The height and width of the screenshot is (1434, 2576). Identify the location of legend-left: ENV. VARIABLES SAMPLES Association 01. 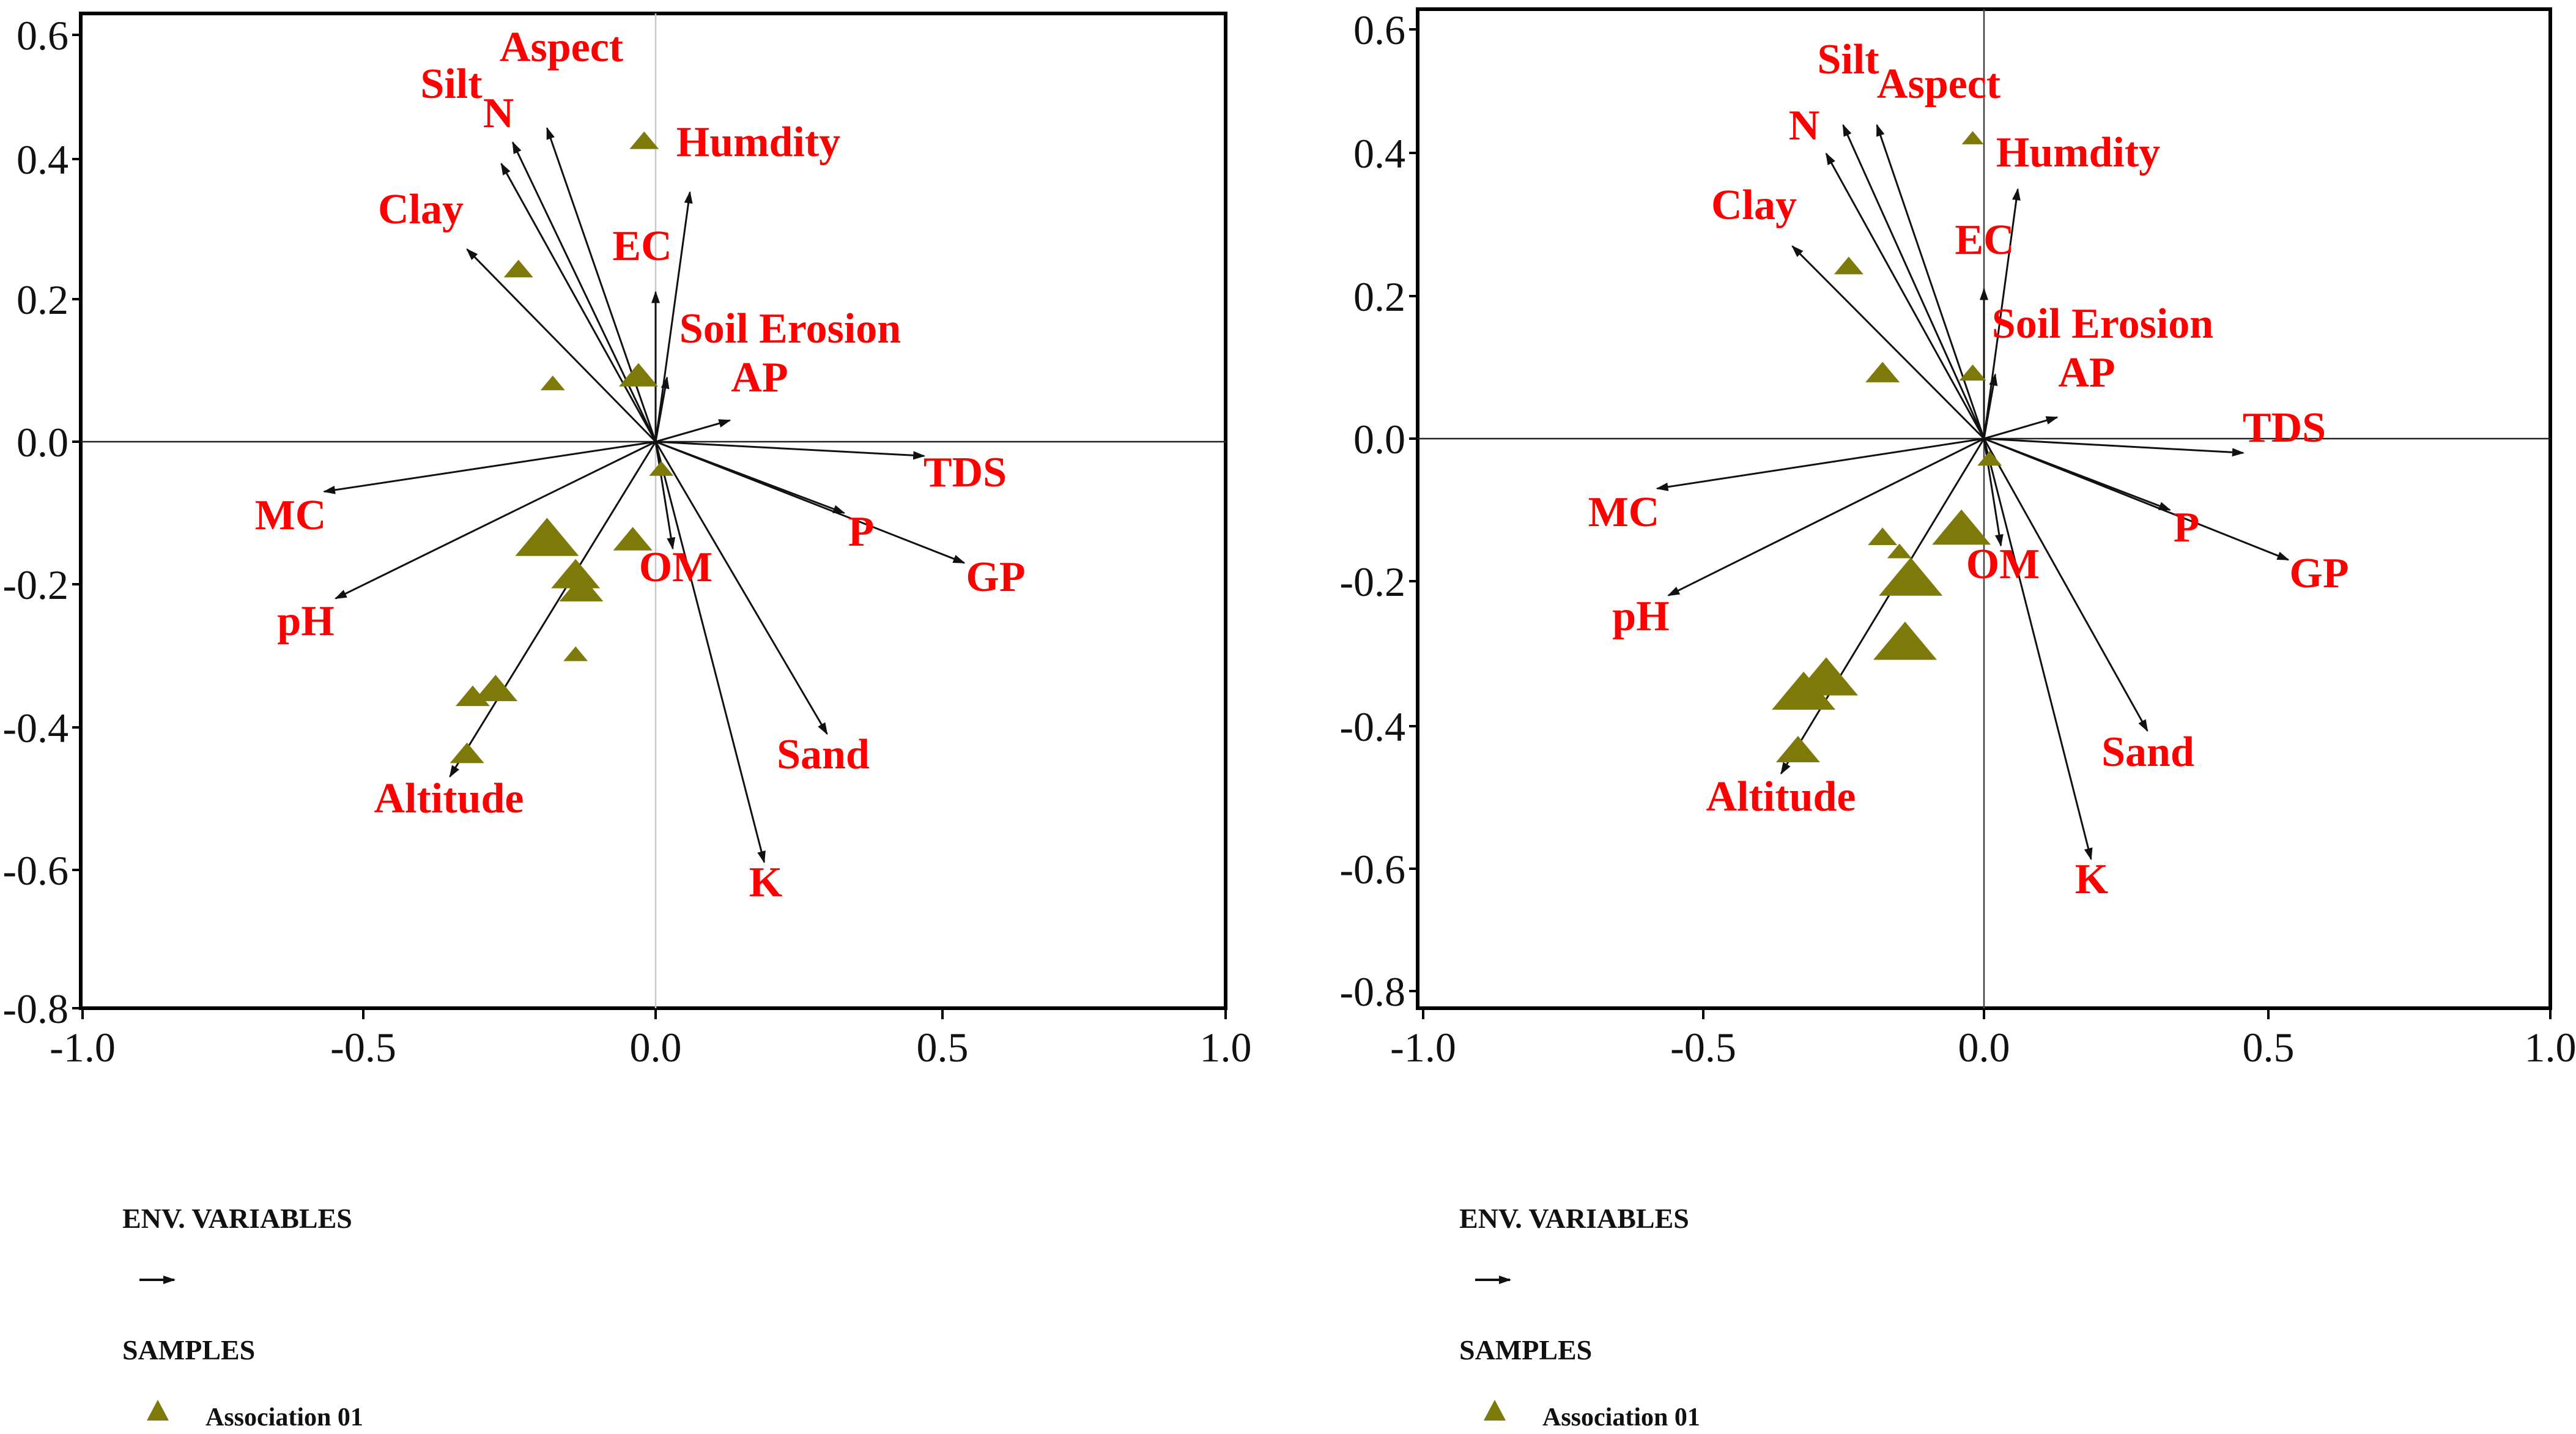
(242, 1318).